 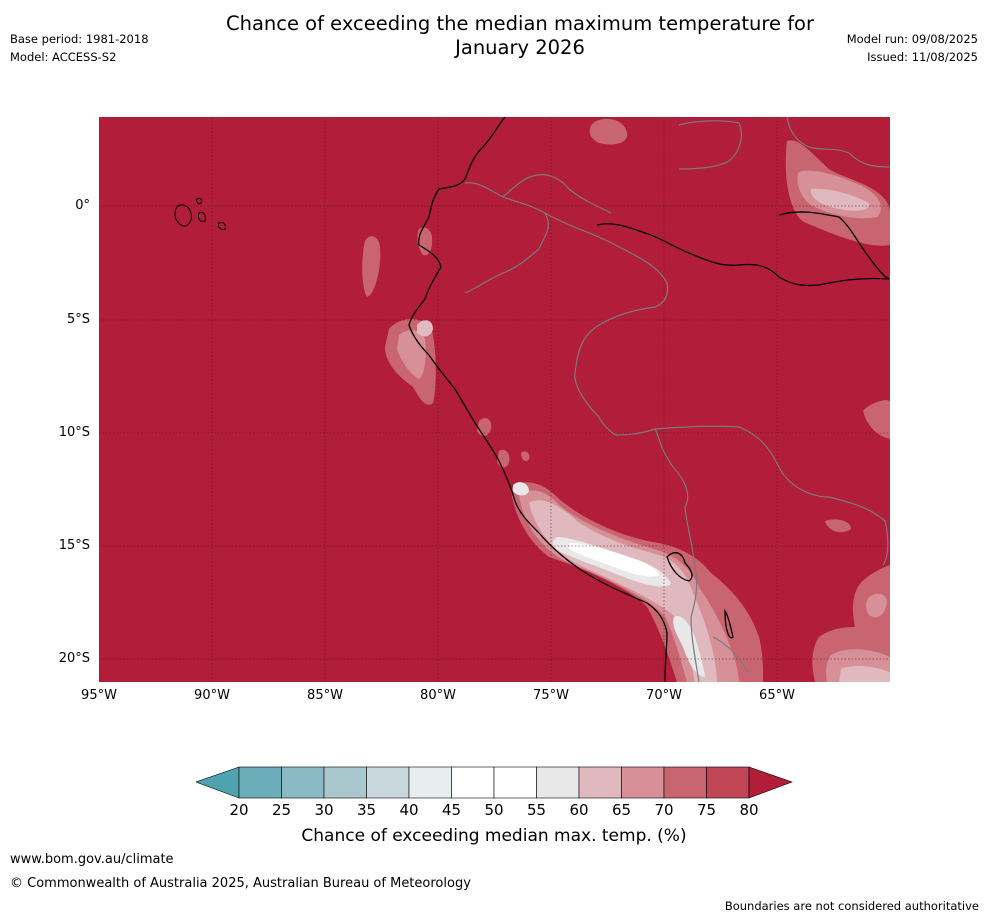 I want to click on title-line-2: January 2026, so click(x=520, y=47).